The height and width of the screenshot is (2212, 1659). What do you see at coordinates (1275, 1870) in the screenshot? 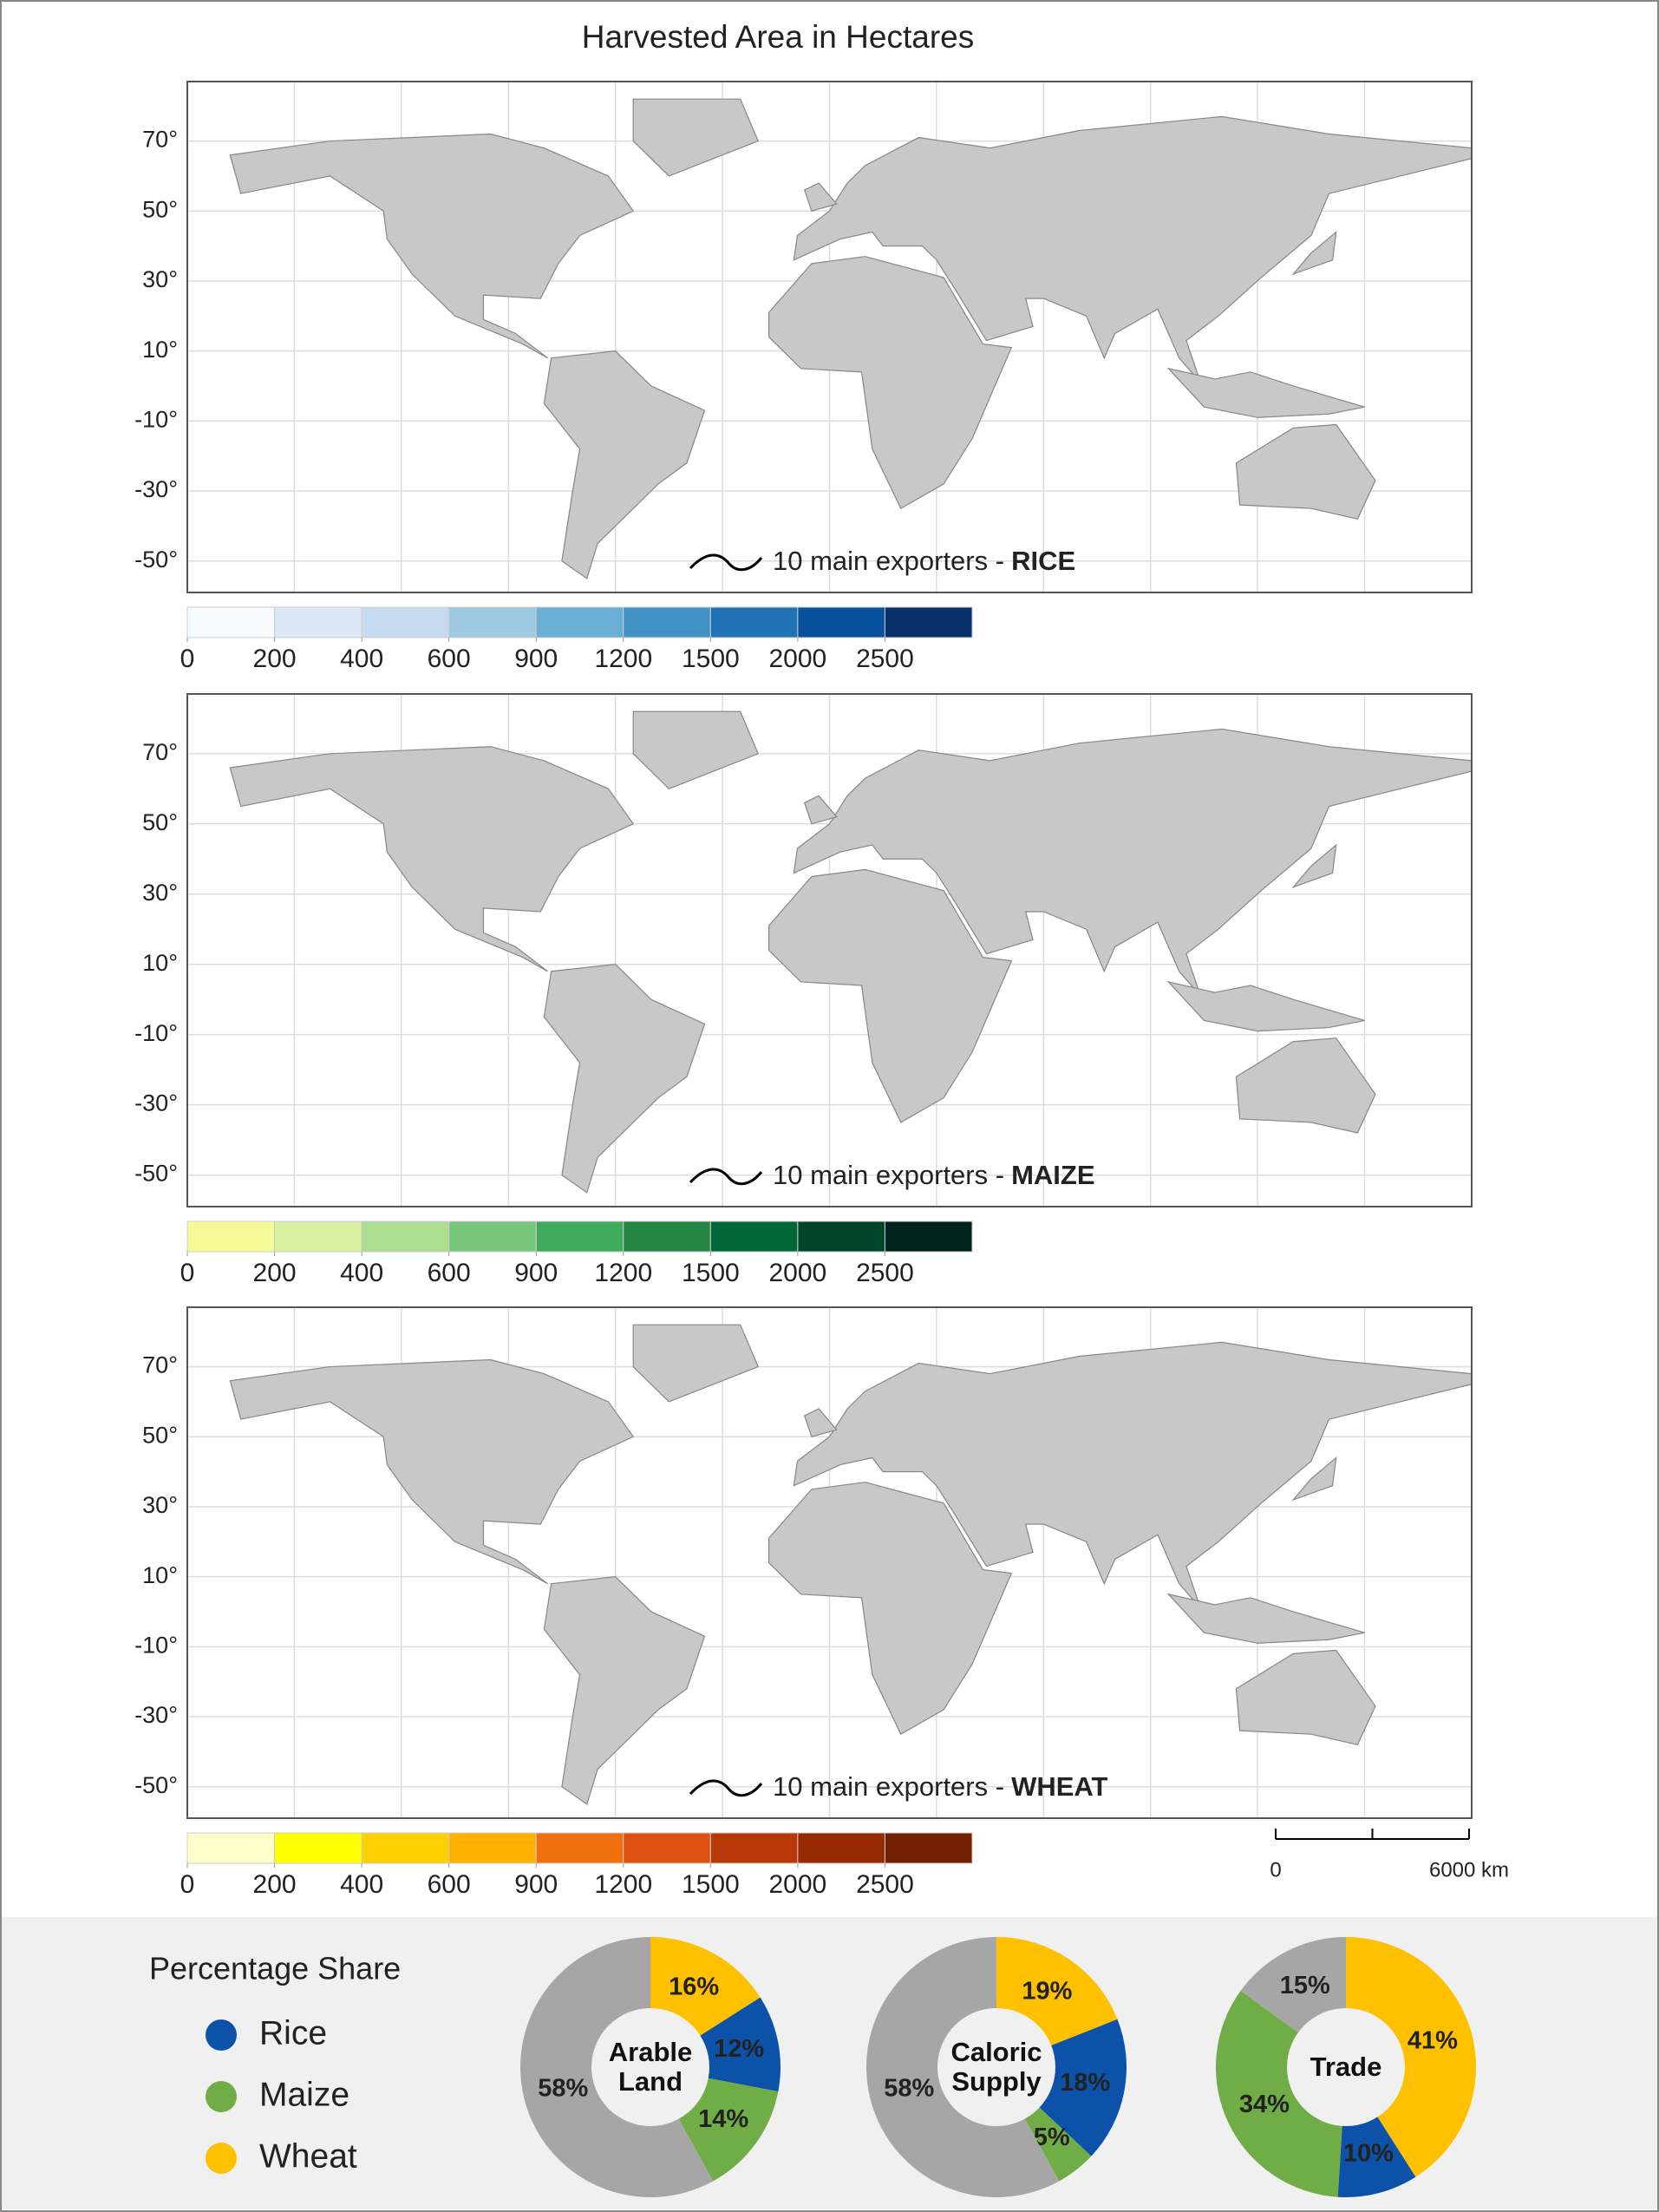
I see `scale-tick-label: 0` at bounding box center [1275, 1870].